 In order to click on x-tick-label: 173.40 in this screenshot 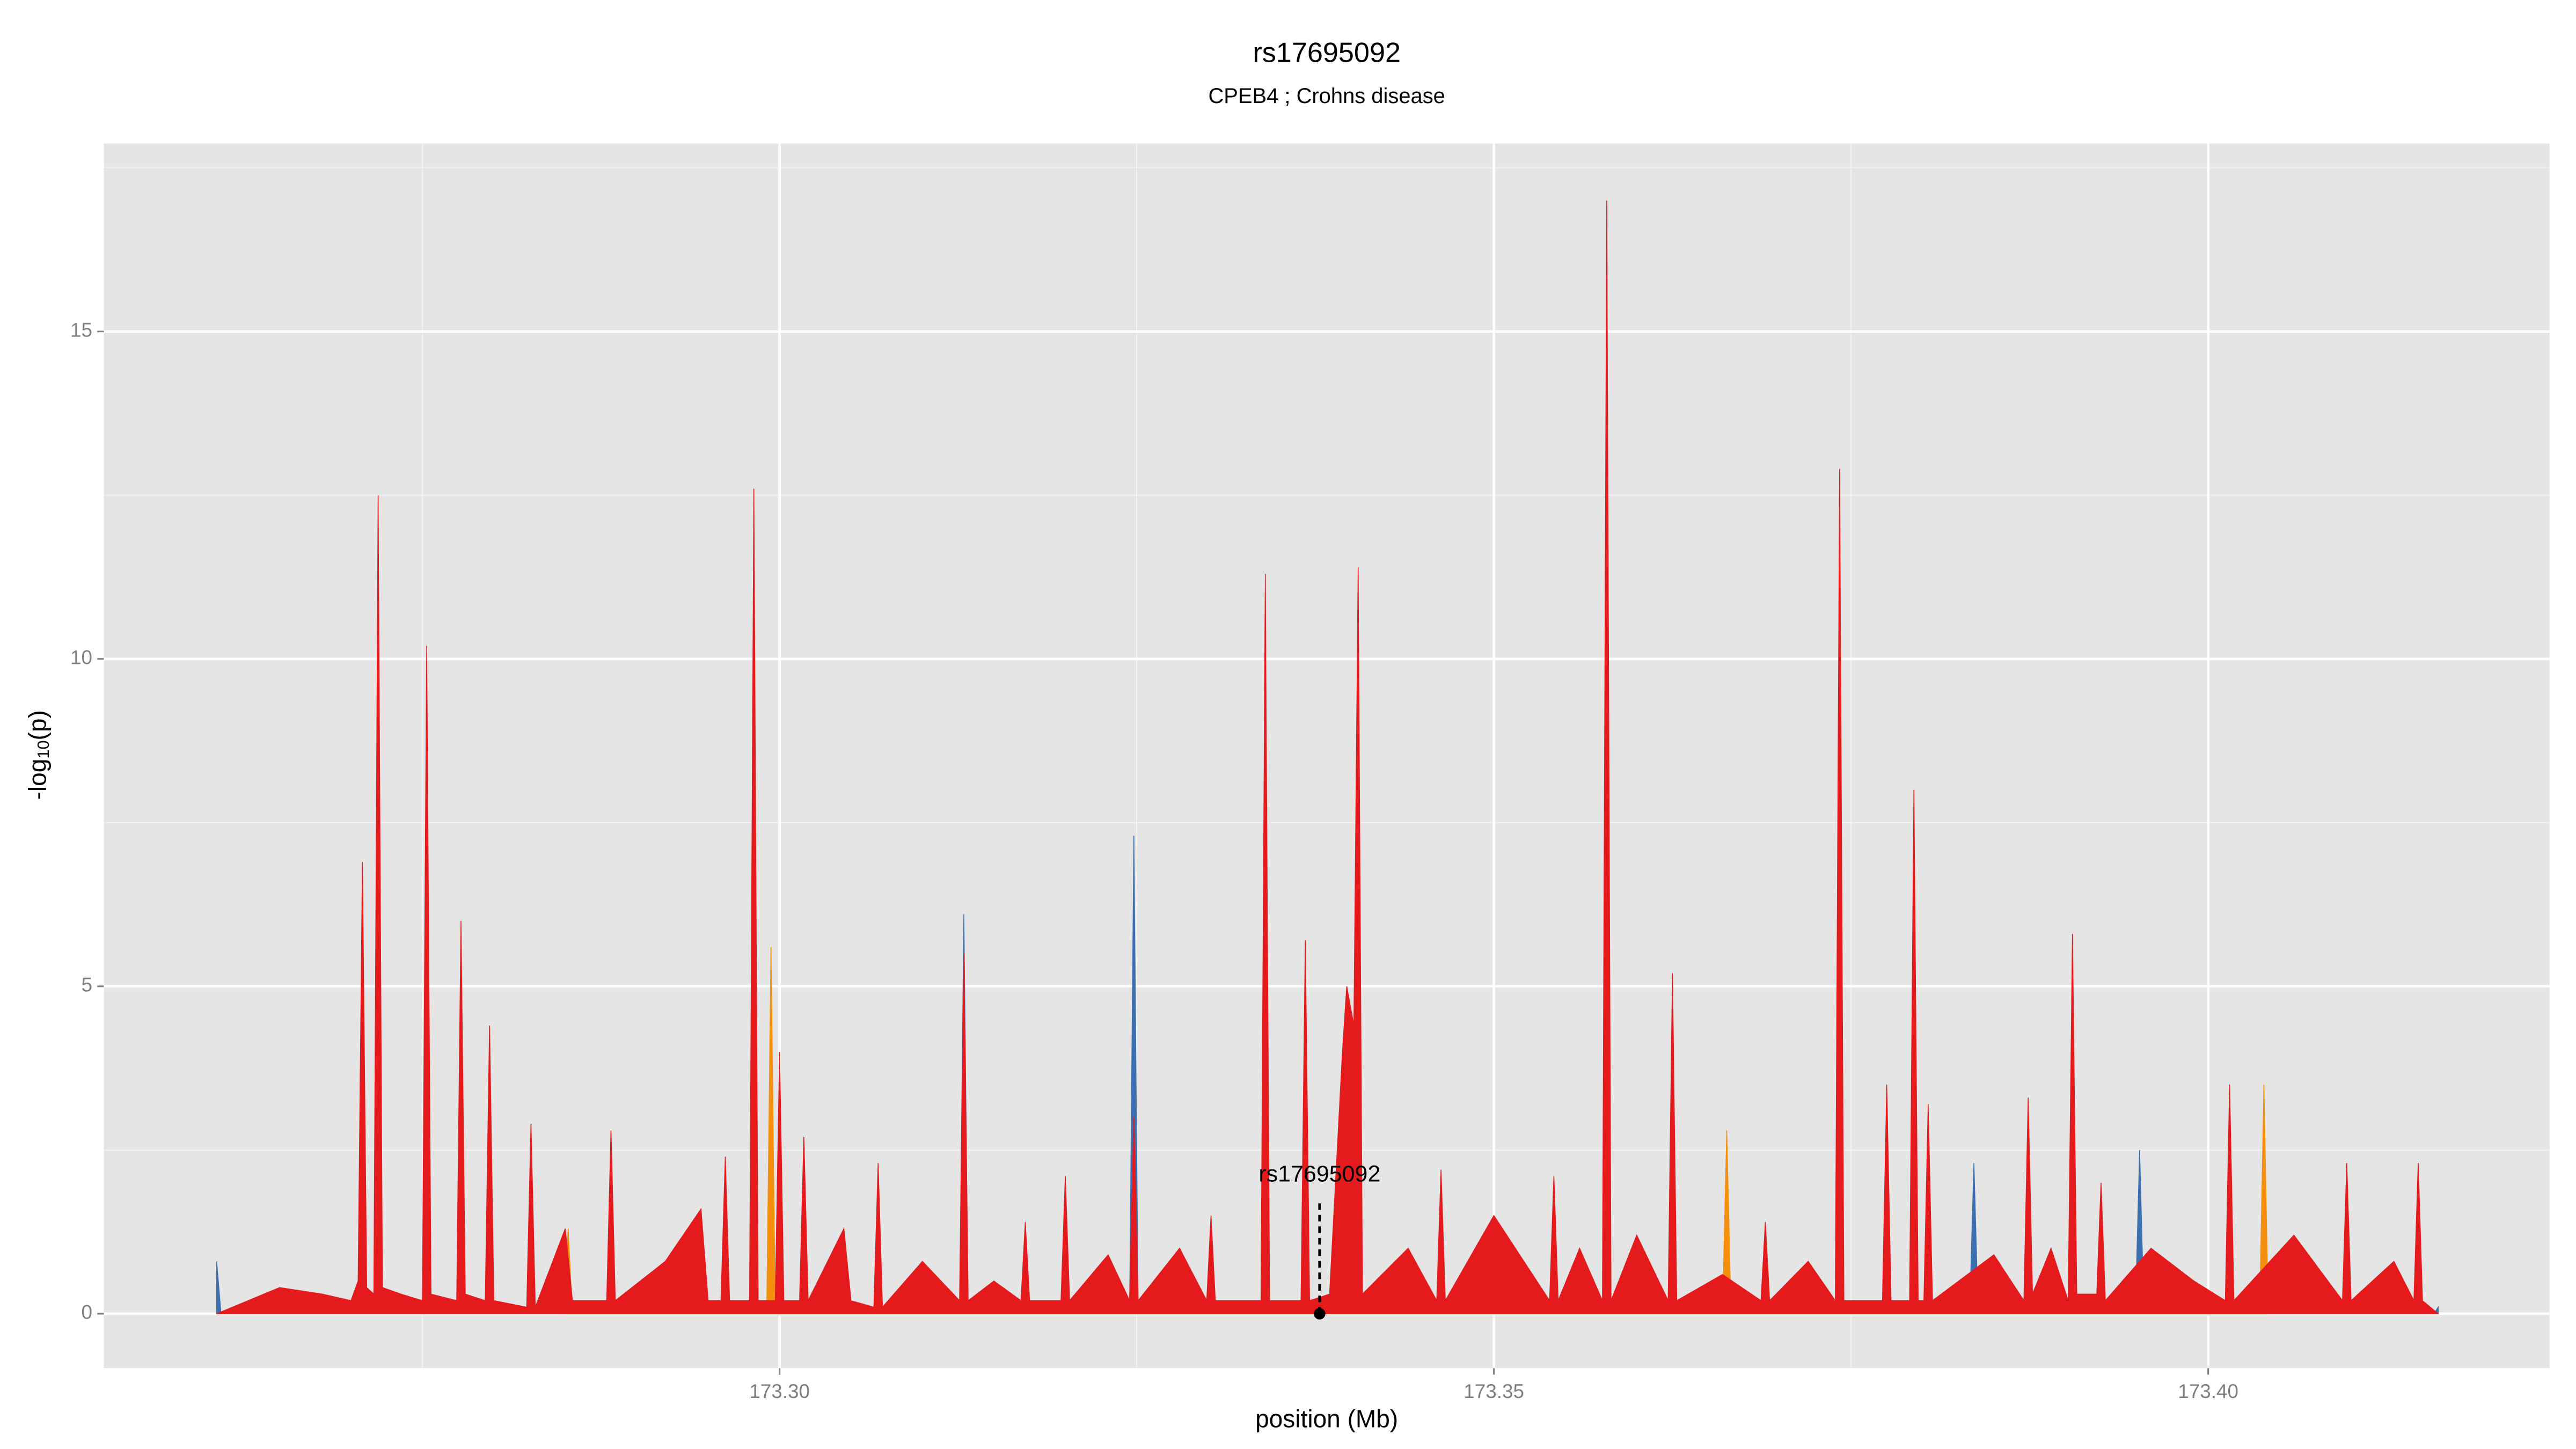, I will do `click(2208, 1391)`.